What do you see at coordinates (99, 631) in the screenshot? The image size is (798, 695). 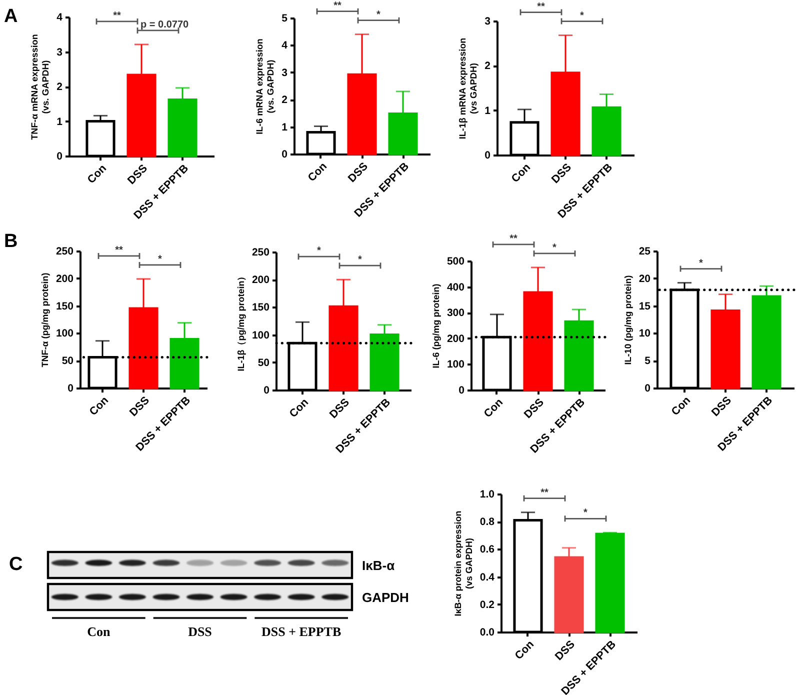 I see `category-label: Con` at bounding box center [99, 631].